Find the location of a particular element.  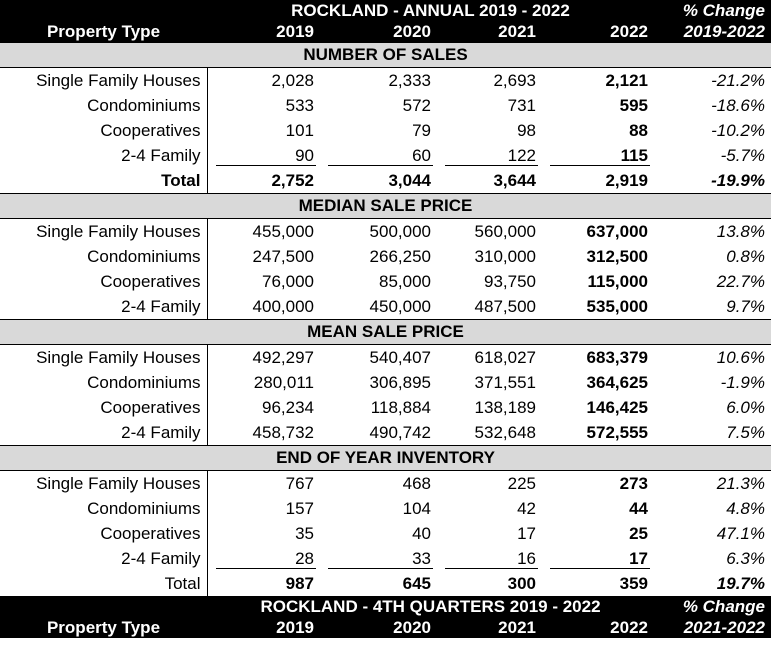

value-text: 101 is located at coordinates (299, 130).